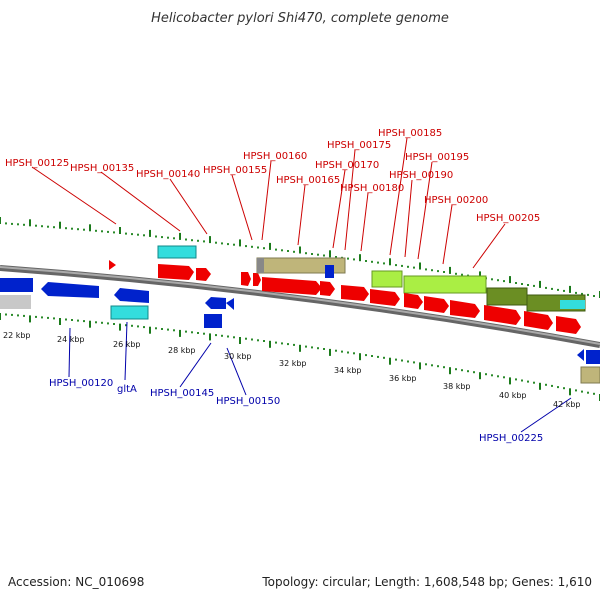  I want to click on scale-tick-label: 34 kbp, so click(348, 370).